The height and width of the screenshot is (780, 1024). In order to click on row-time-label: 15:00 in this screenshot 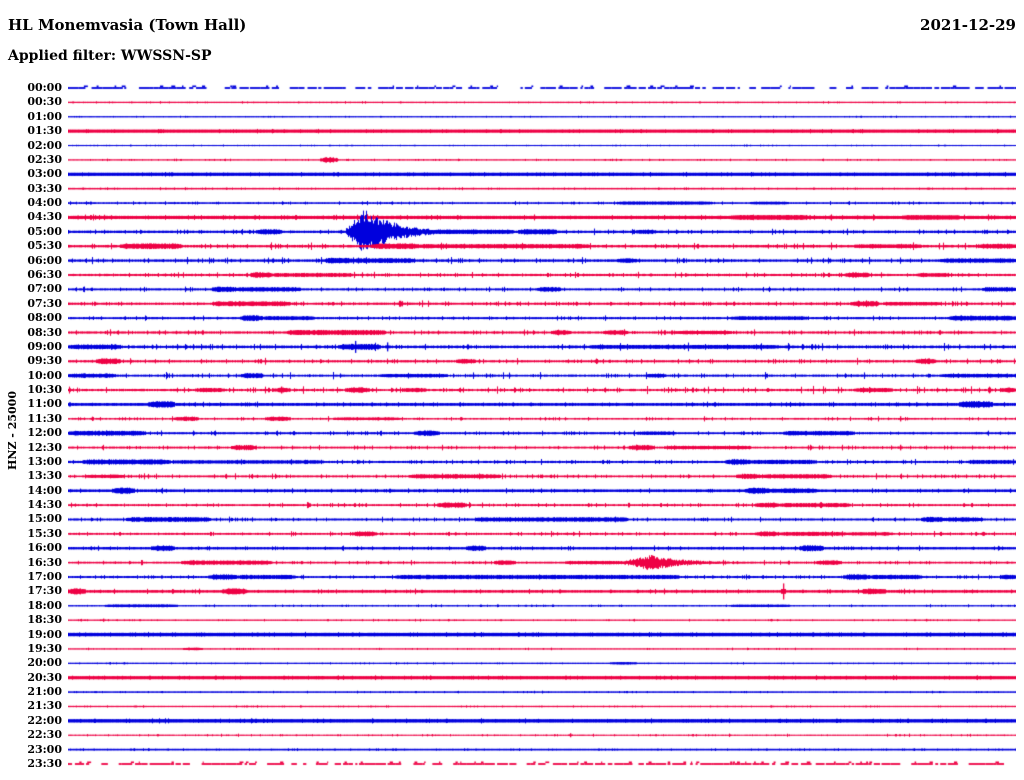, I will do `click(44, 519)`.